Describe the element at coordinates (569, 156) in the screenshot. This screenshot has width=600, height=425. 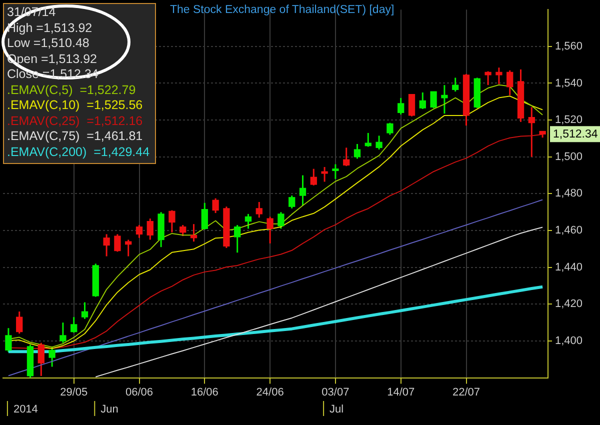
I see `y-tick-label: 1,500` at that location.